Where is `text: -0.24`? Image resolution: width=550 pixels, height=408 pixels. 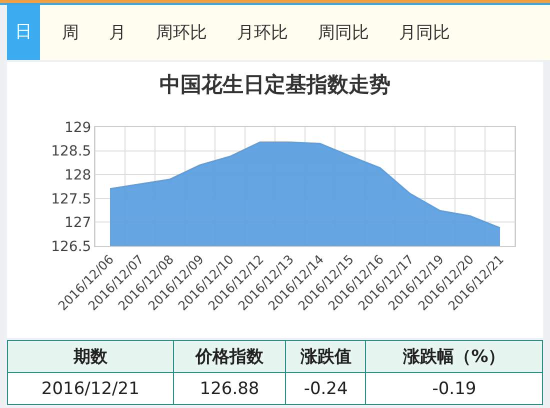 text: -0.24 is located at coordinates (326, 388).